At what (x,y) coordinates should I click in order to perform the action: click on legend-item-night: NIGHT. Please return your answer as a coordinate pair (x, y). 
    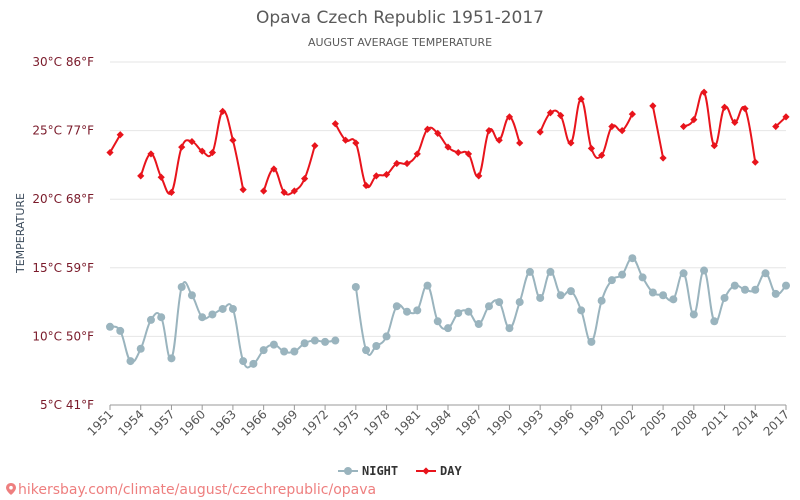
    Looking at the image, I should click on (368, 471).